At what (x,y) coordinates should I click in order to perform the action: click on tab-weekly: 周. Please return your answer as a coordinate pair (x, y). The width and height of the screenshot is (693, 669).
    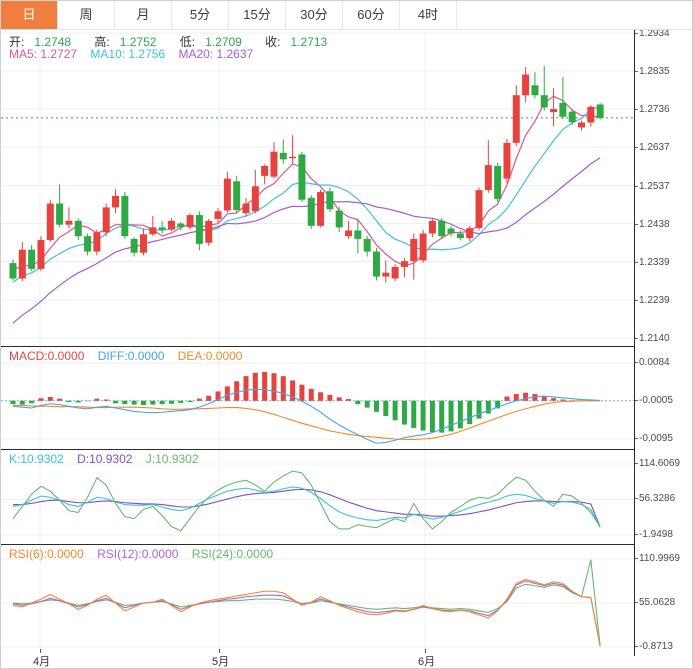
    Looking at the image, I should click on (86, 15).